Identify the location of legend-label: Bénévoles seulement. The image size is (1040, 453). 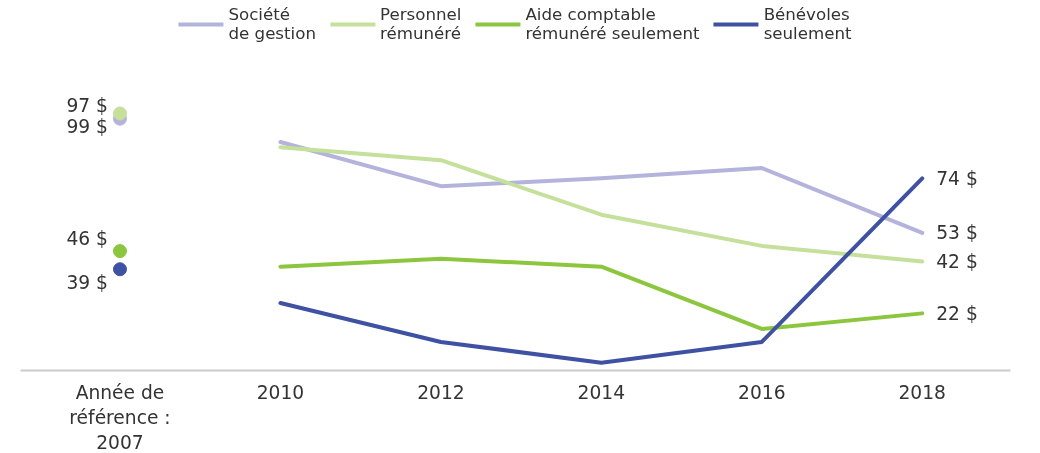
(807, 24).